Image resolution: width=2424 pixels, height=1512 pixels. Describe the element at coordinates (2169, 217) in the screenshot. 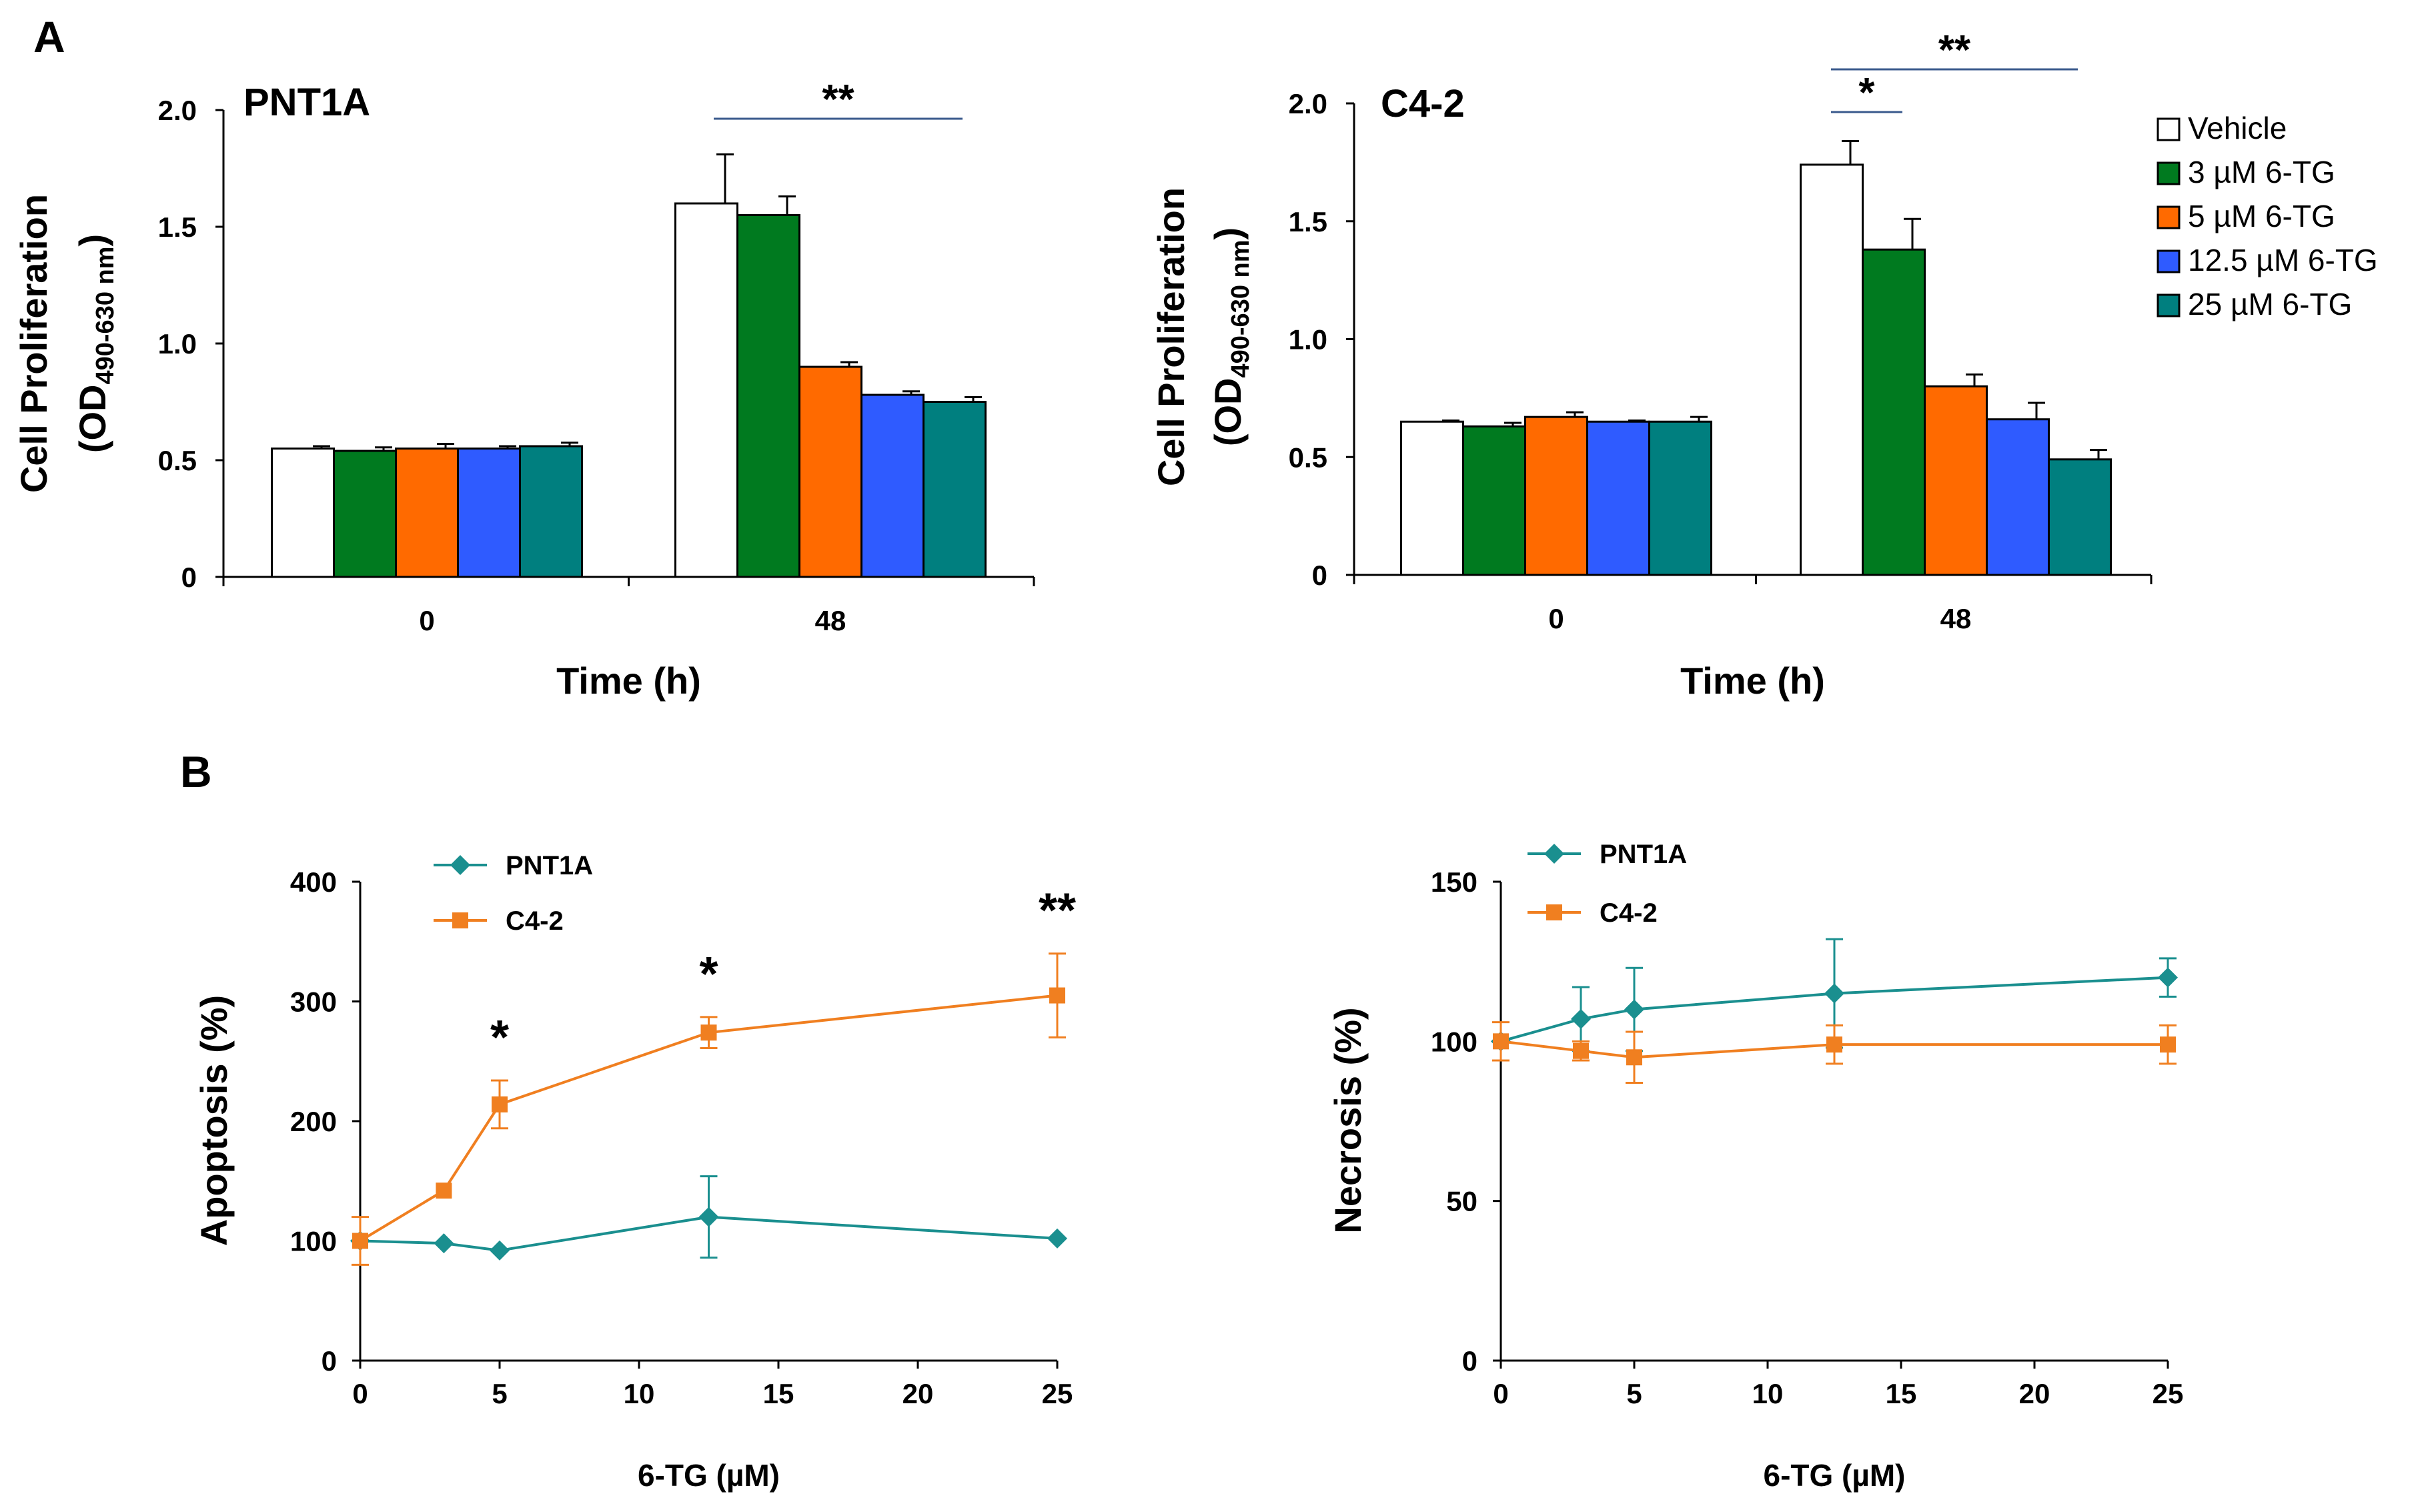

I see `legend-swatch-5-m-6-tg` at that location.